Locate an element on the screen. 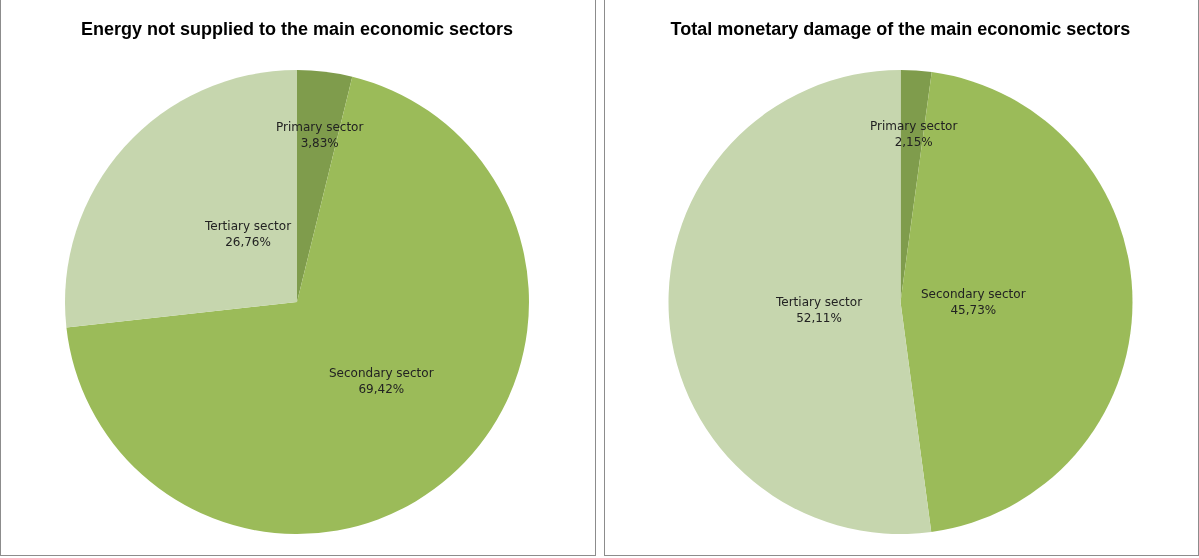  data-label: 45,73% is located at coordinates (973, 309).